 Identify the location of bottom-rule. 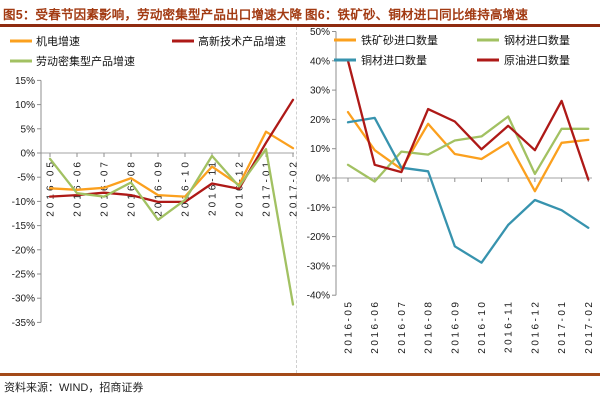
(300, 374).